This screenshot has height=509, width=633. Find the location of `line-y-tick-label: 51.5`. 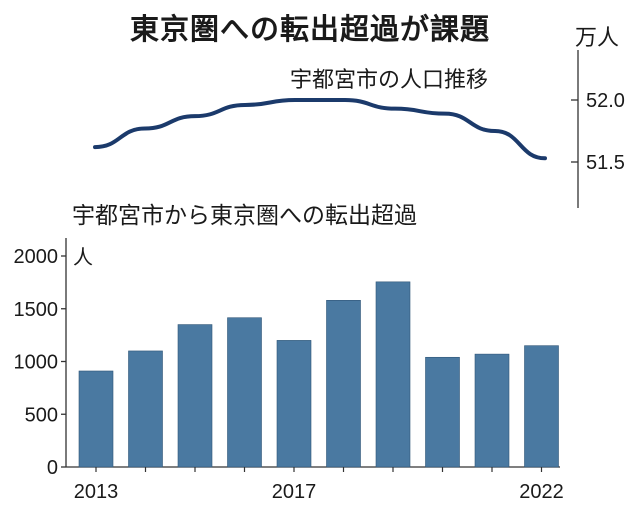

line-y-tick-label: 51.5 is located at coordinates (605, 163).